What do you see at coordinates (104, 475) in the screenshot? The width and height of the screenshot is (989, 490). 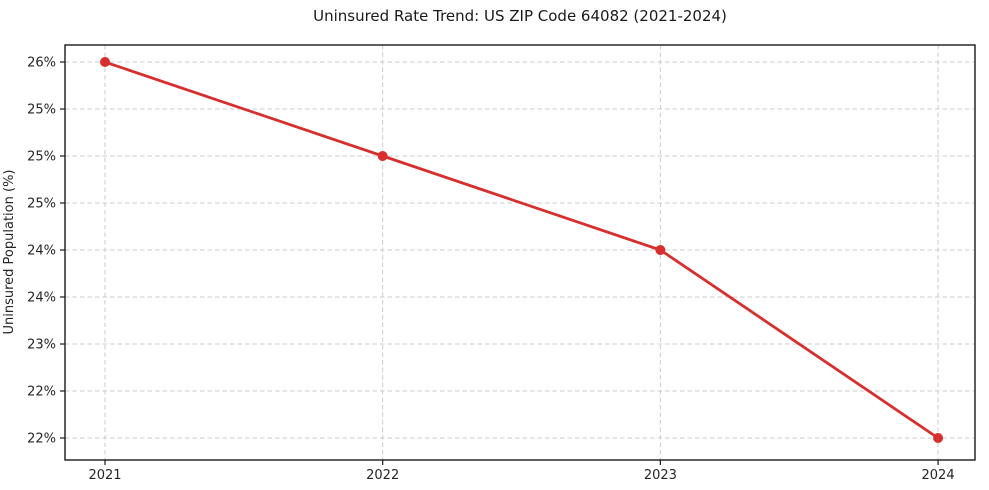 I see `x-tick-label: 2021` at bounding box center [104, 475].